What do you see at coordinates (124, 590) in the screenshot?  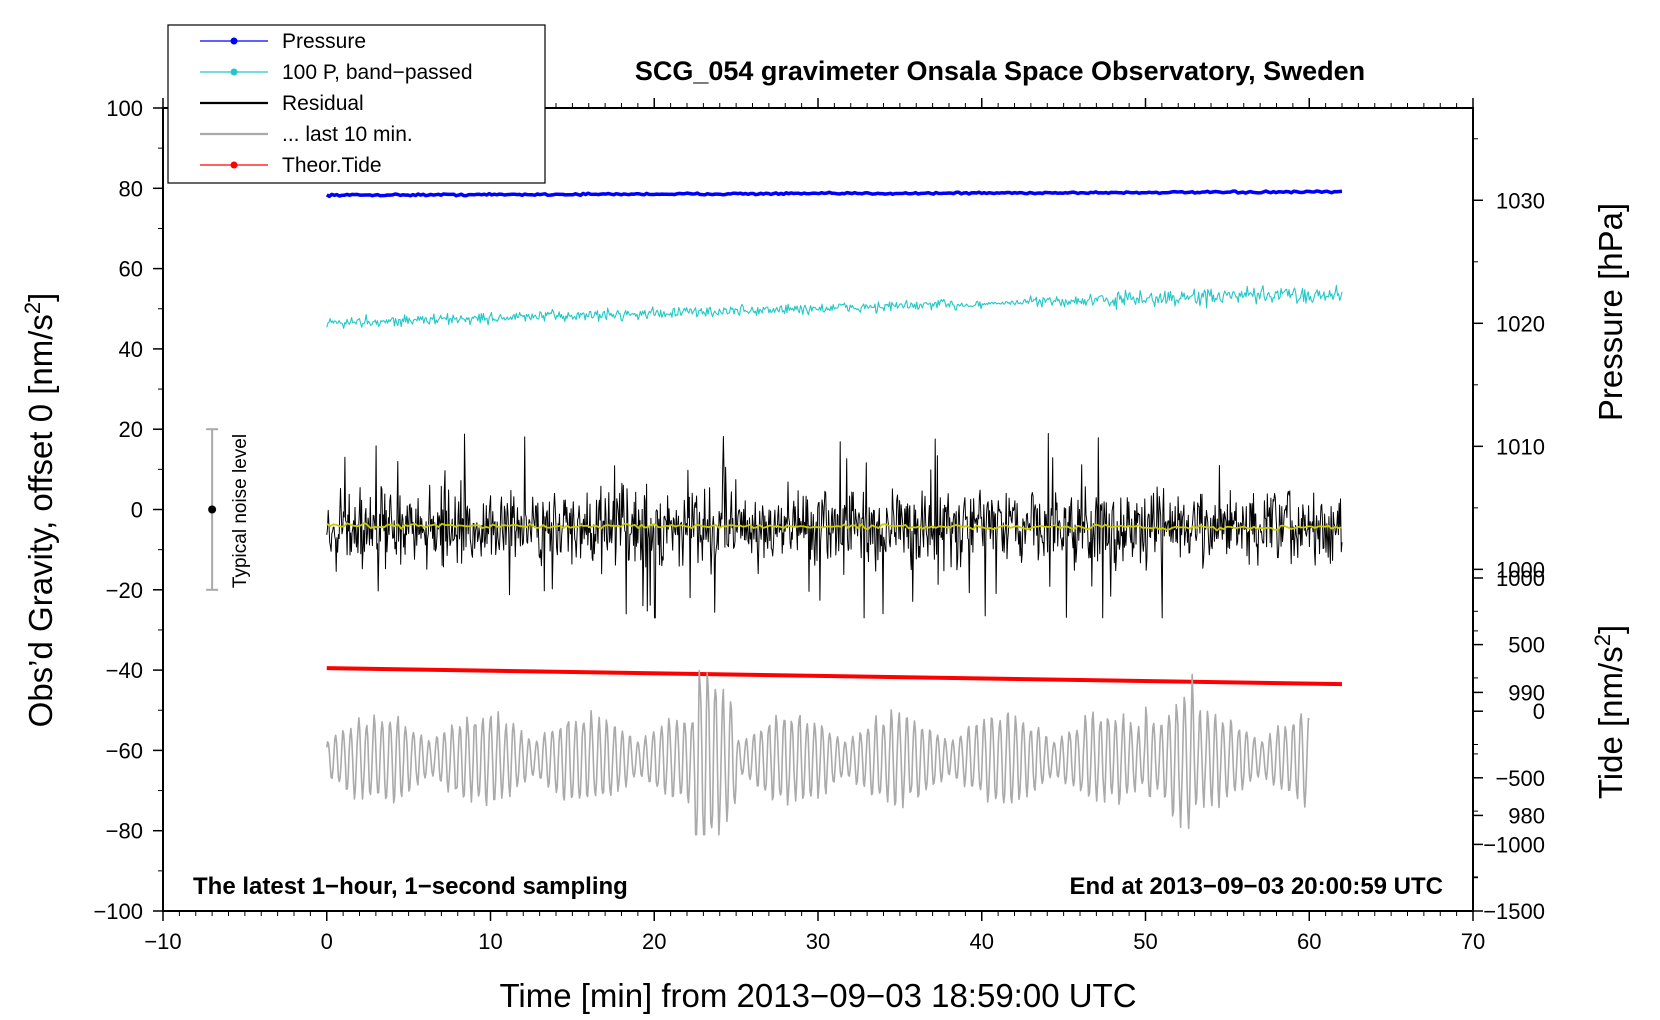 I see `y-tick-label: −20` at bounding box center [124, 590].